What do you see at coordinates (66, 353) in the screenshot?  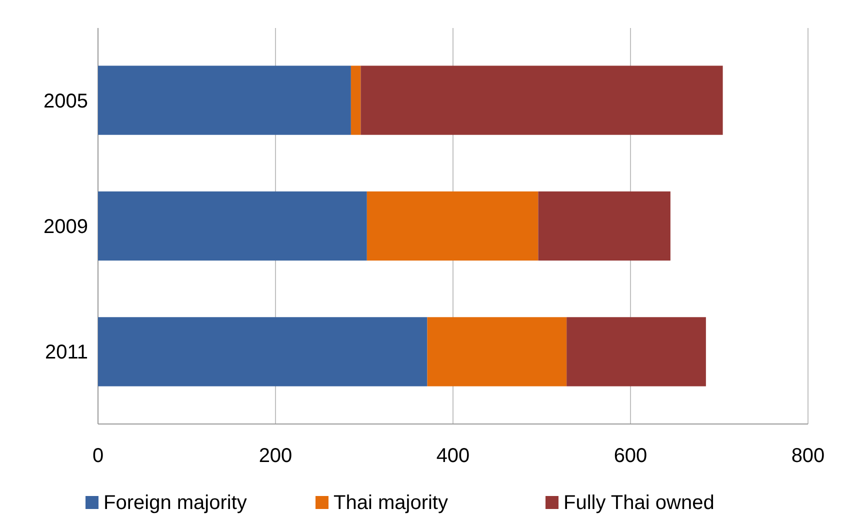 I see `y-tick-label: 2011` at bounding box center [66, 353].